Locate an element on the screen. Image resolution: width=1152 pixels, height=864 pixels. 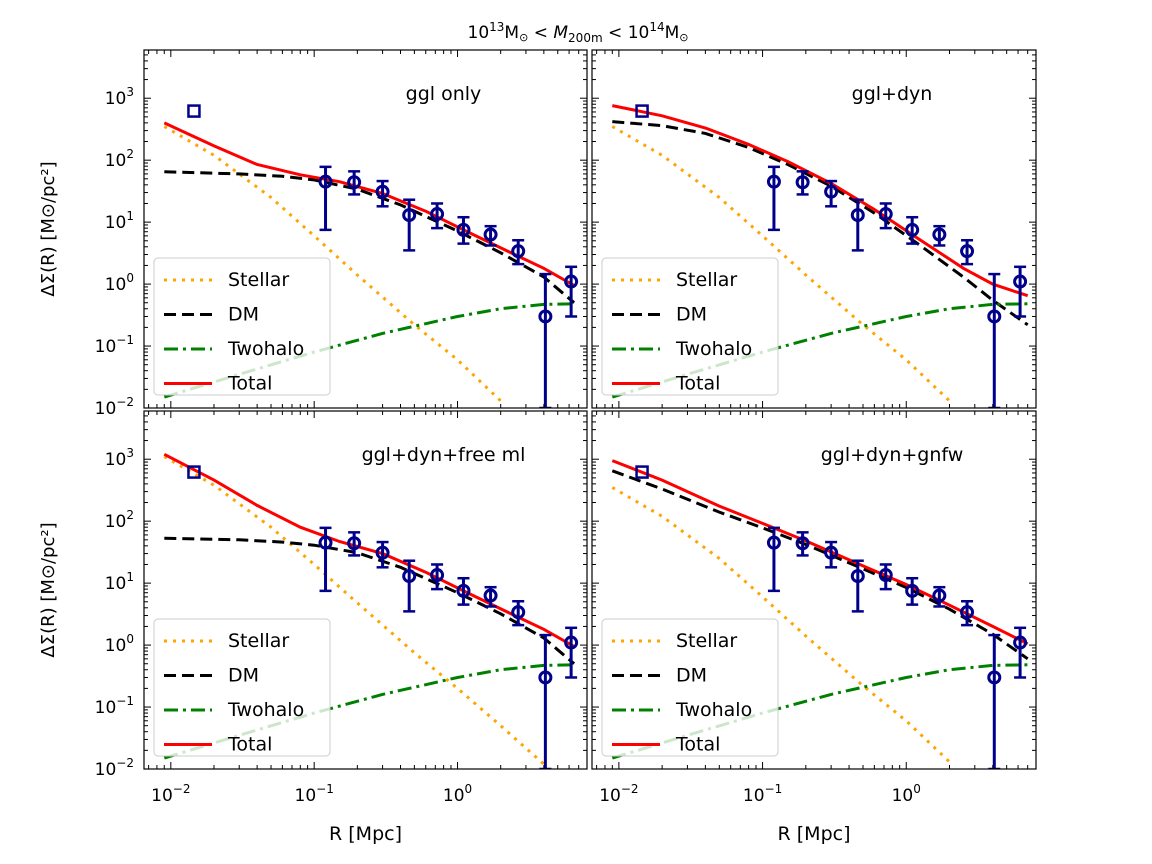
panel-title: ggl only is located at coordinates (444, 94).